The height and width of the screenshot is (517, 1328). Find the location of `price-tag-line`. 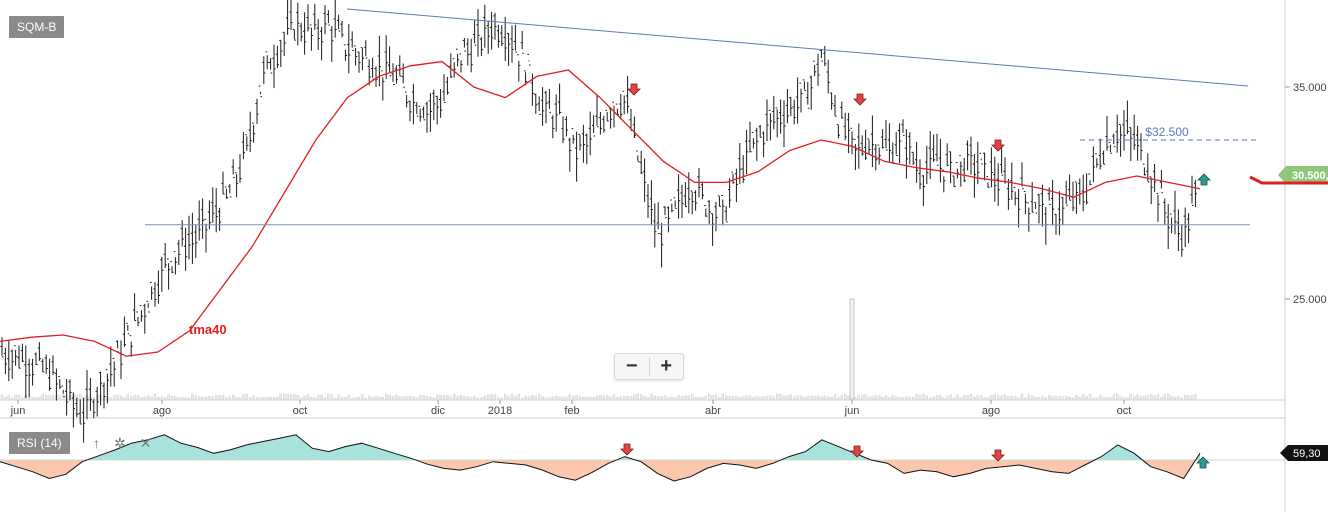

price-tag-line is located at coordinates (1288, 180).